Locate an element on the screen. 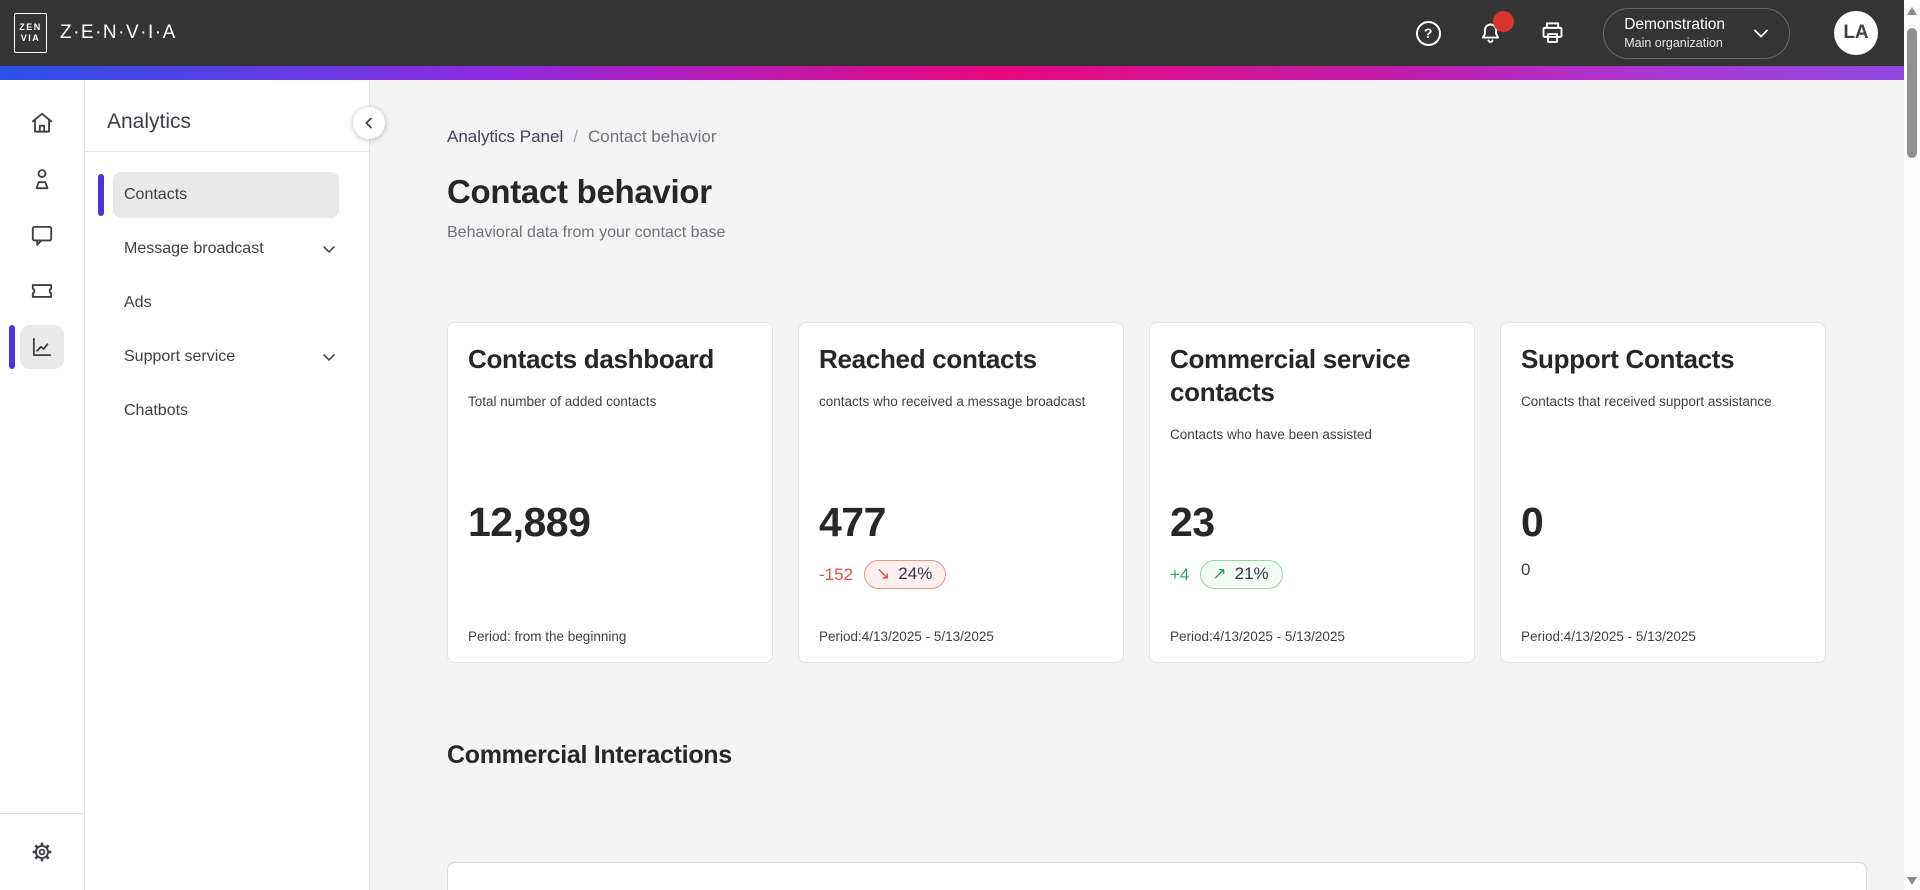 This screenshot has height=890, width=1920. sidebar-item-label: Chatbots is located at coordinates (156, 410).